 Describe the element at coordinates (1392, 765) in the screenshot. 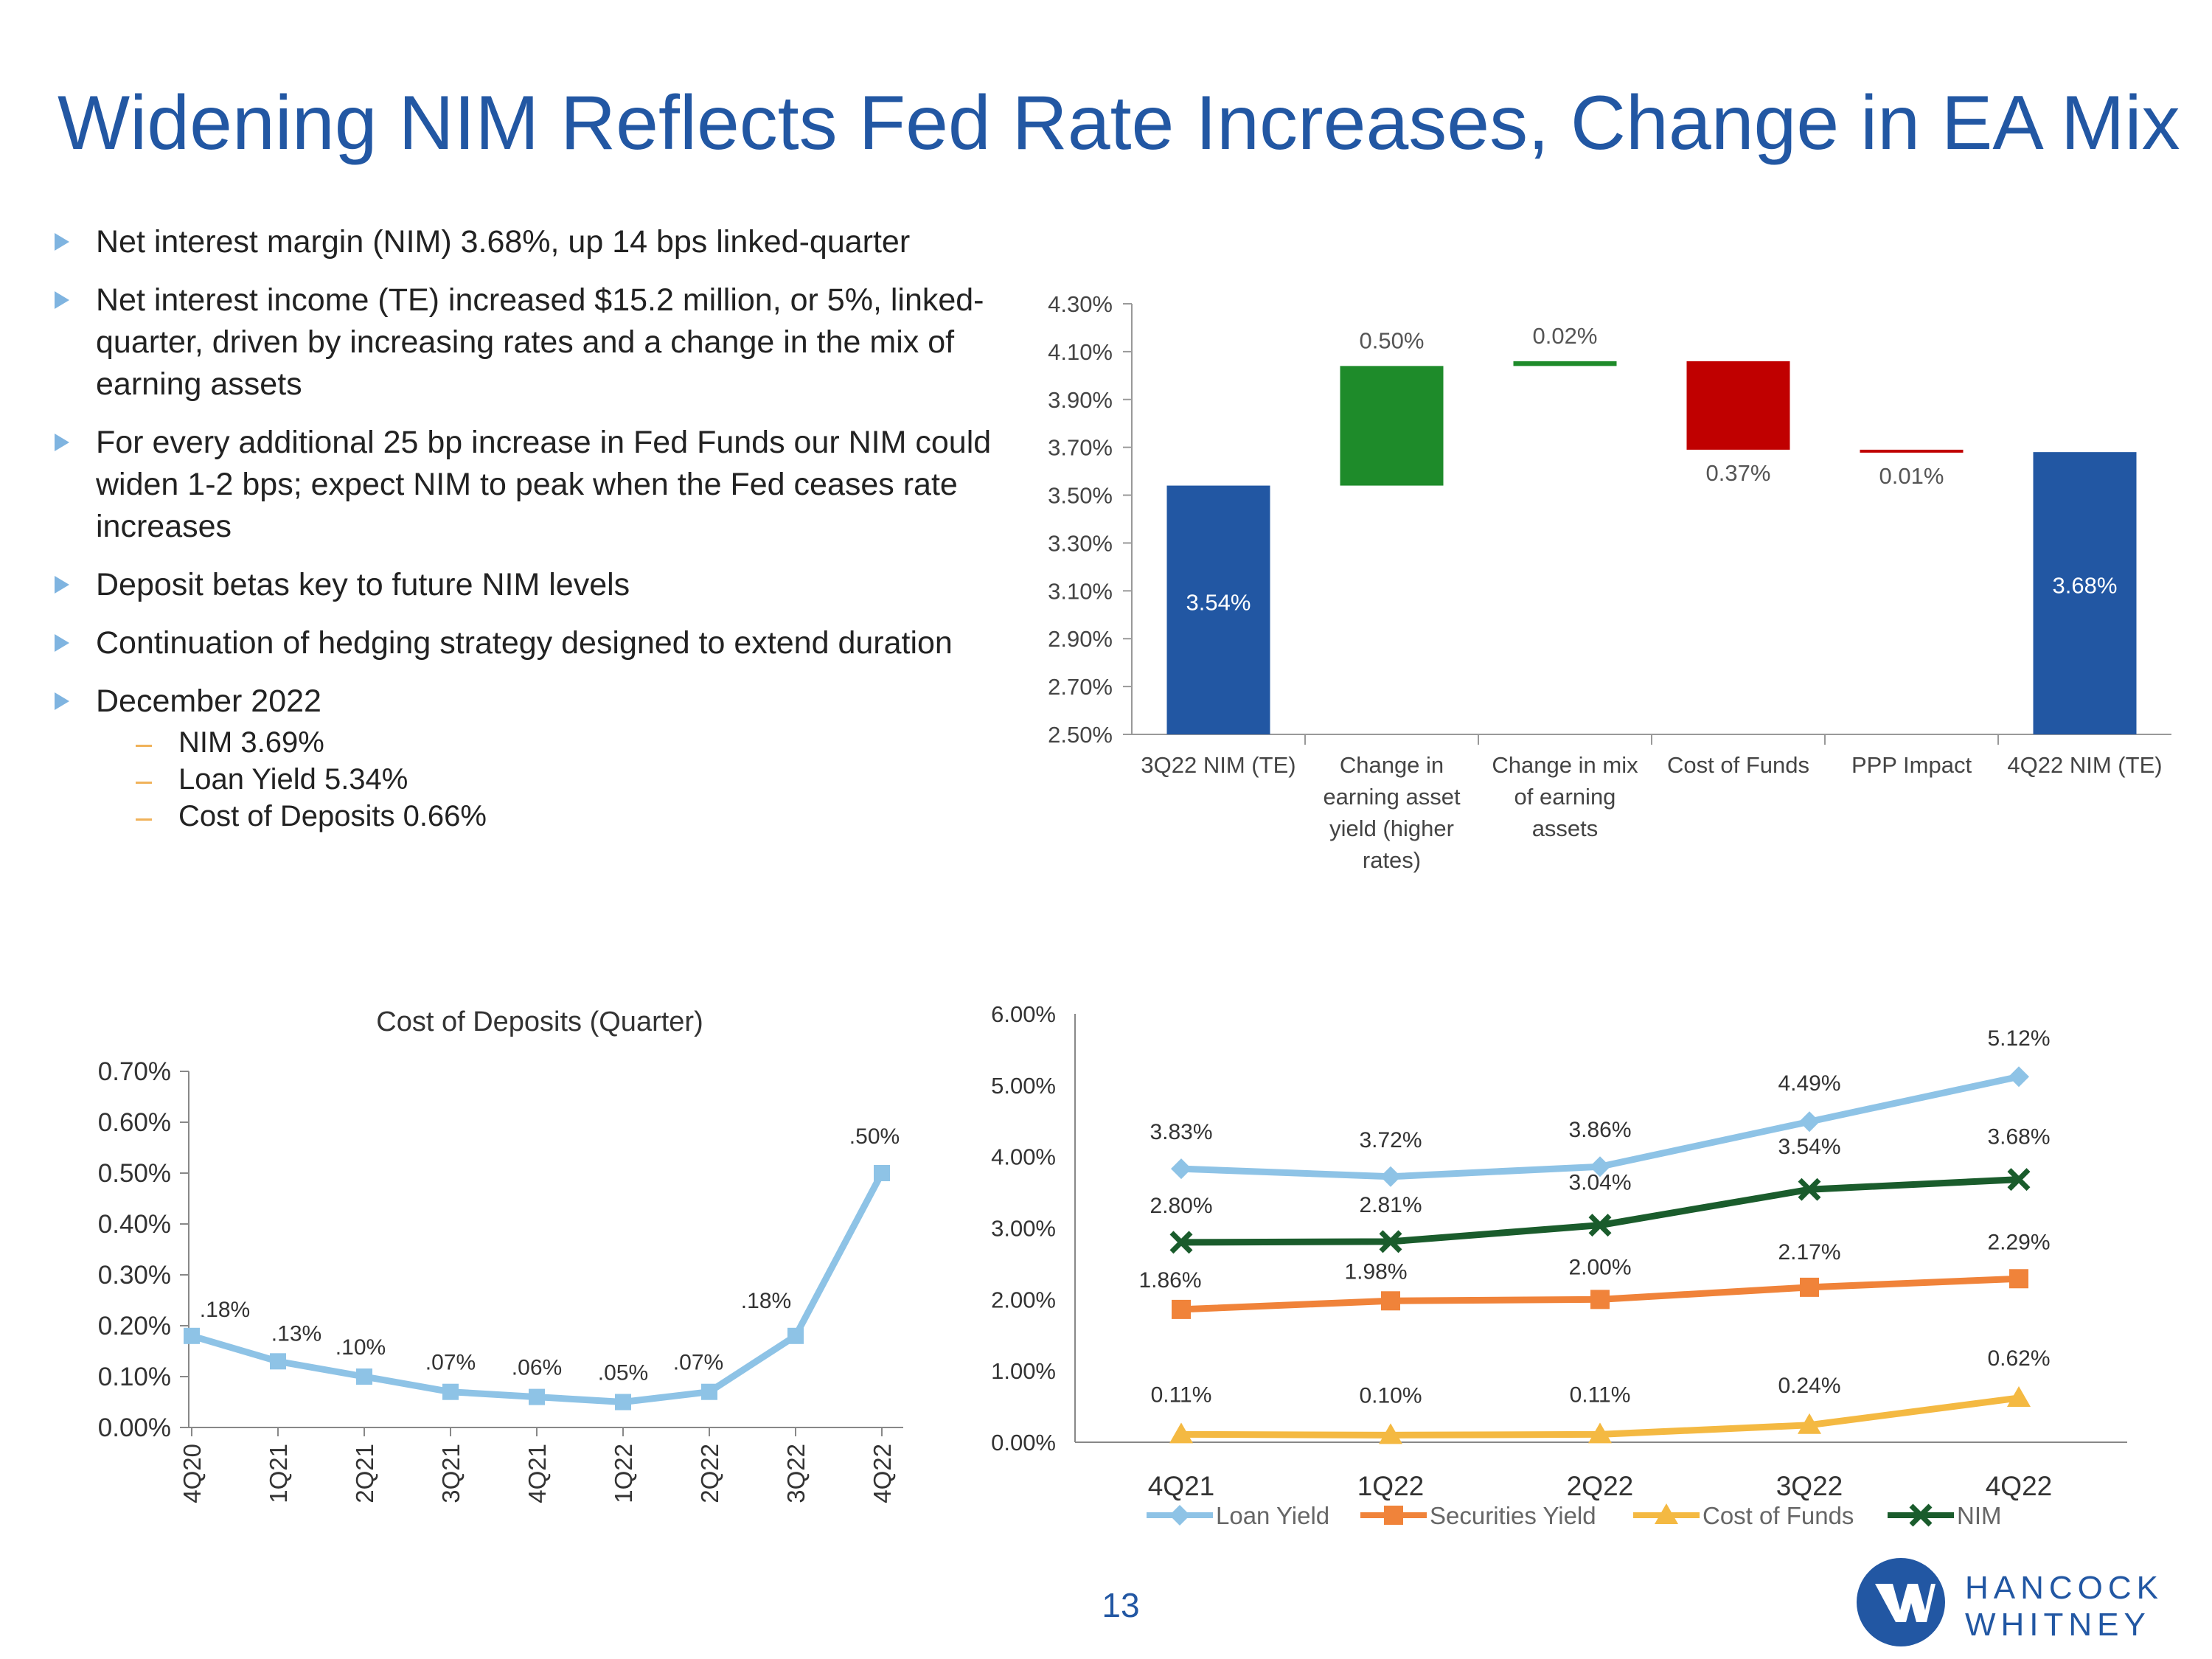

I see `x-category-label: Change in` at that location.